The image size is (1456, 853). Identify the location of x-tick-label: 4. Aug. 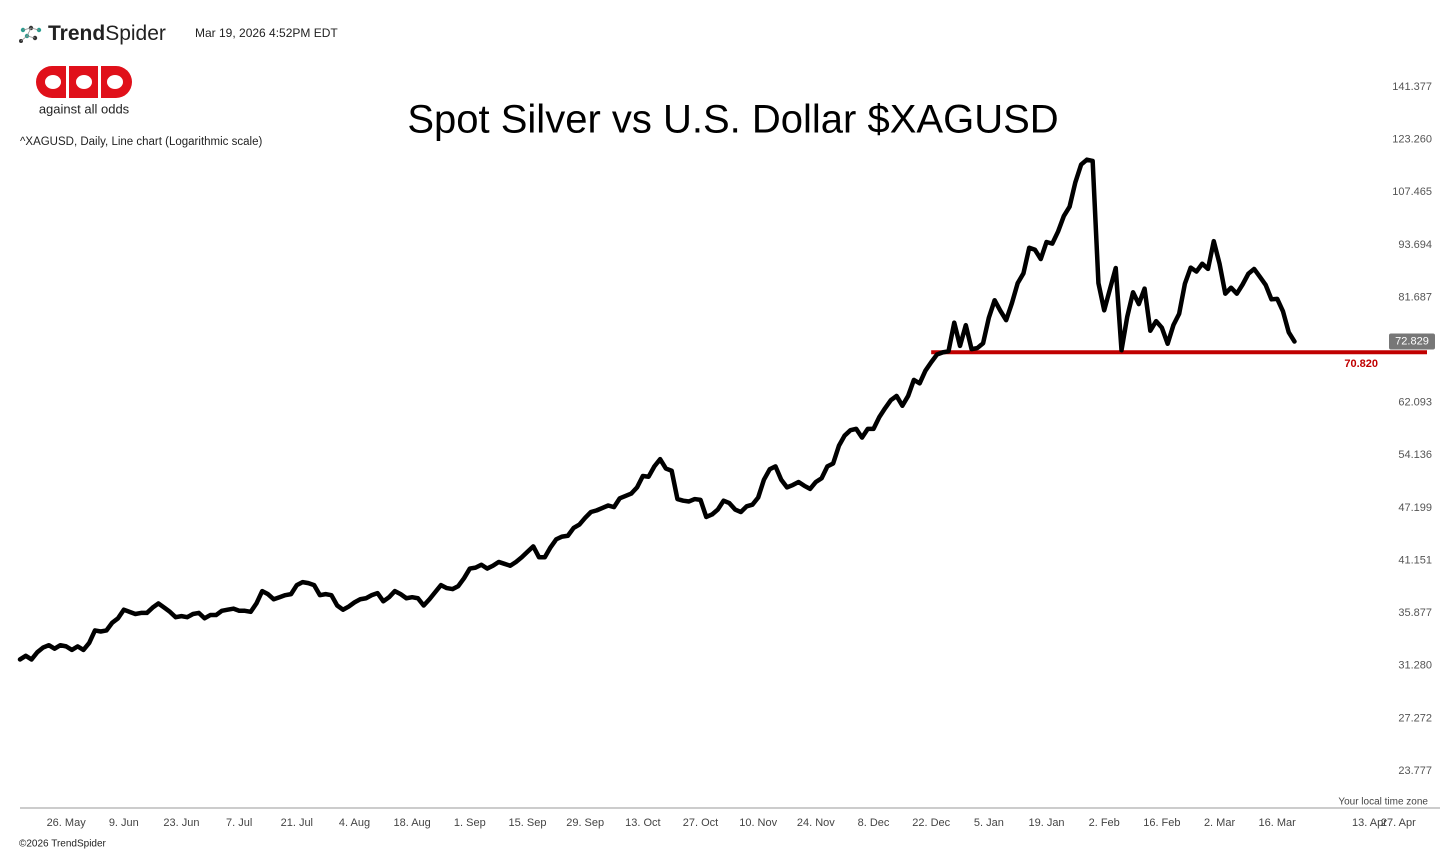
(354, 823).